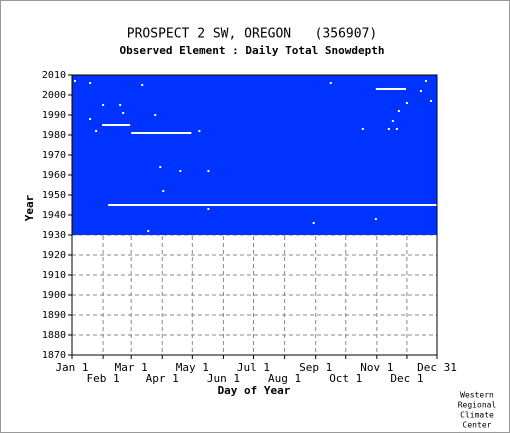  Describe the element at coordinates (192, 367) in the screenshot. I see `x-tick-label: May 1` at that location.